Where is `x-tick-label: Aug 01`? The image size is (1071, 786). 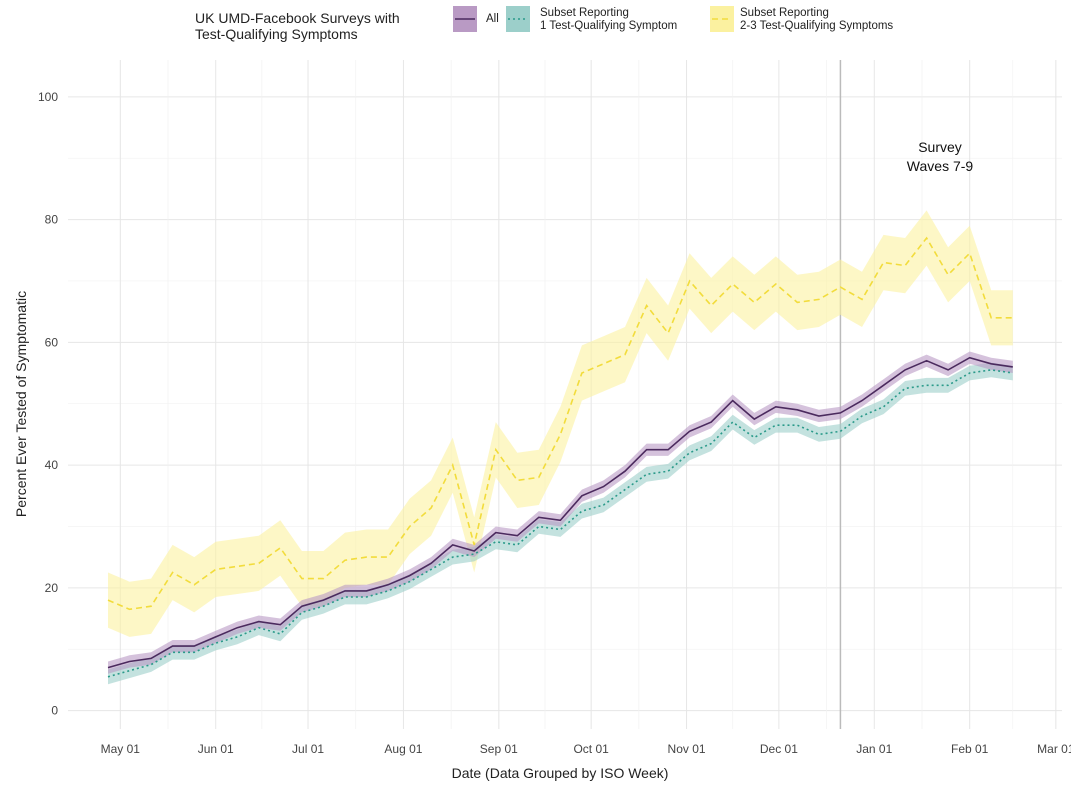 x-tick-label: Aug 01 is located at coordinates (403, 749).